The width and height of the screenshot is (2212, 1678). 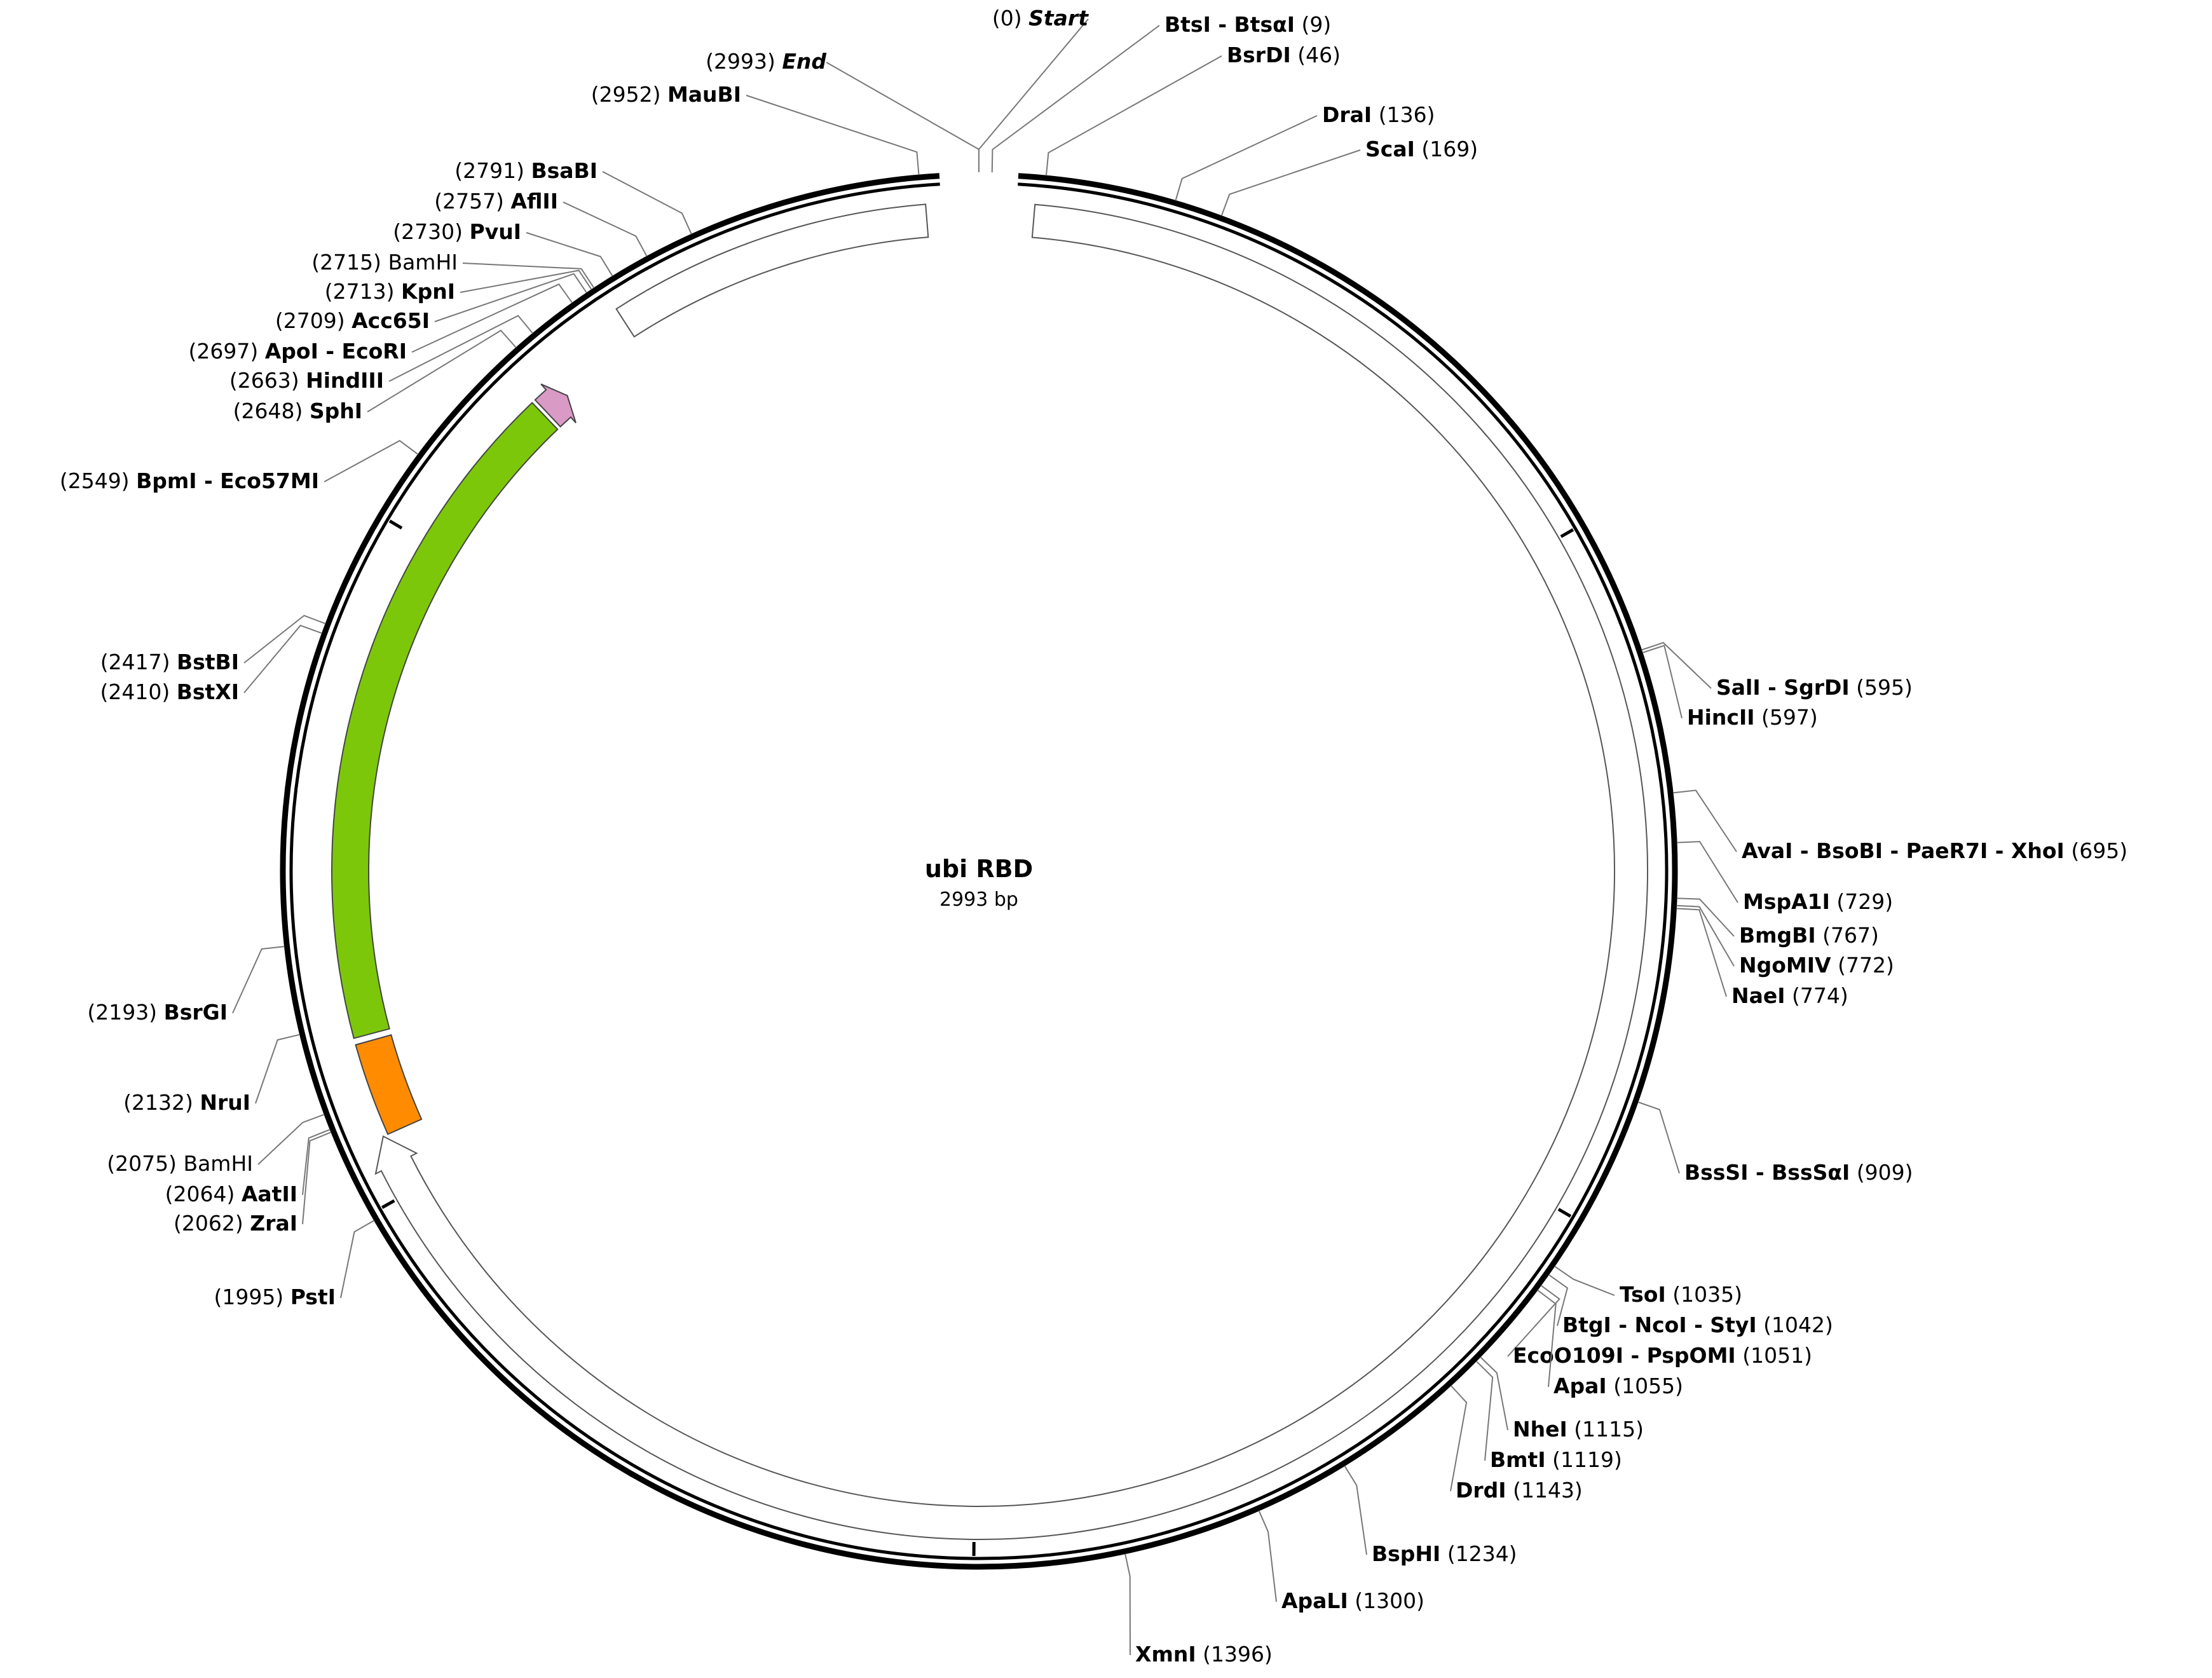 I want to click on site-label-bstxi: (2410) BstXI, so click(x=169, y=691).